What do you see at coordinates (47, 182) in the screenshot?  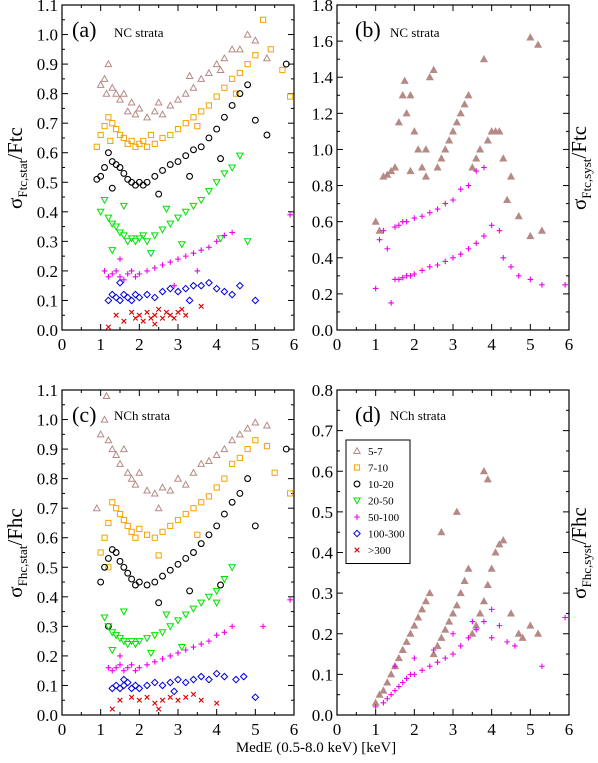 I see `y-tick-label: 0.5` at bounding box center [47, 182].